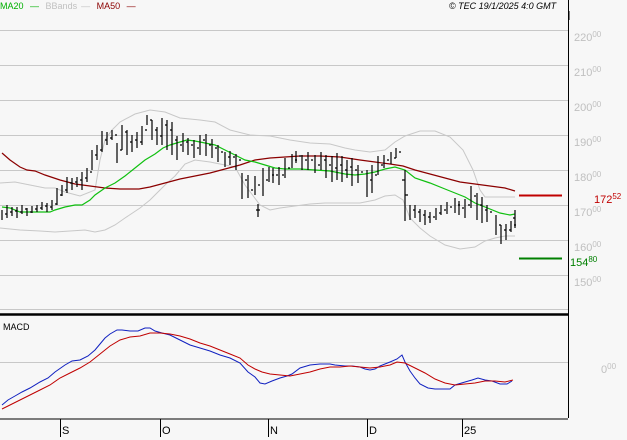 The image size is (627, 440). What do you see at coordinates (66, 431) in the screenshot?
I see `x-axis-label-sep: S` at bounding box center [66, 431].